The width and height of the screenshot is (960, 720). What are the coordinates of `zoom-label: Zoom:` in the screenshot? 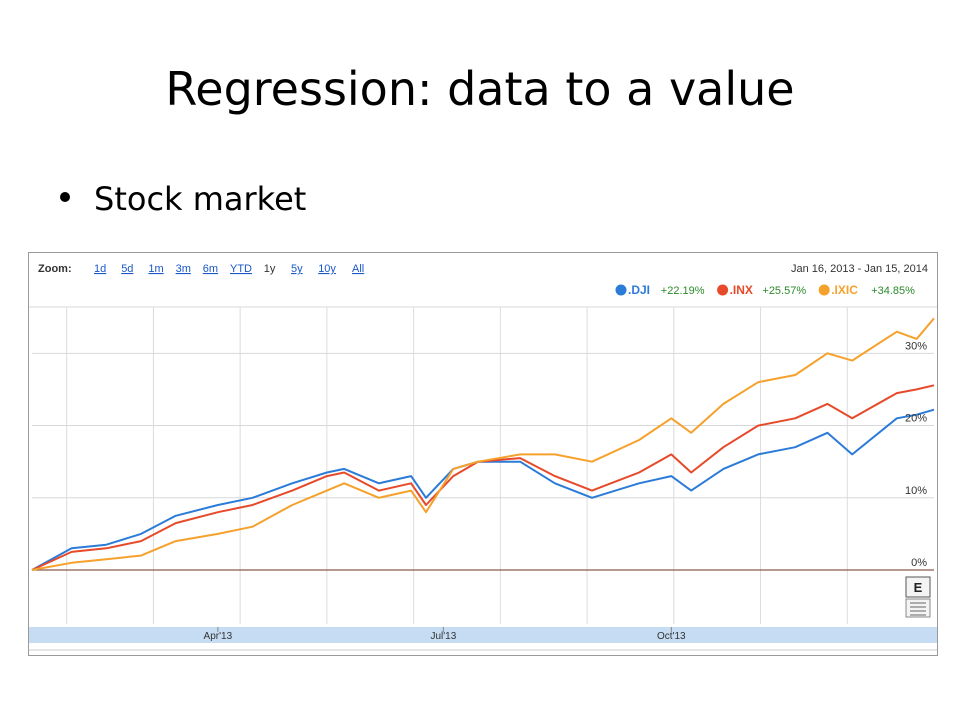 It's located at (55, 269).